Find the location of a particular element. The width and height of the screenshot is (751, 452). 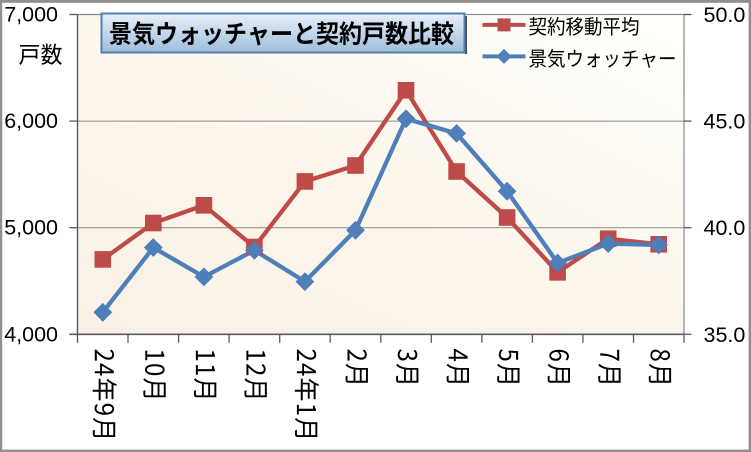

svg-text: 45.0 is located at coordinates (725, 122).